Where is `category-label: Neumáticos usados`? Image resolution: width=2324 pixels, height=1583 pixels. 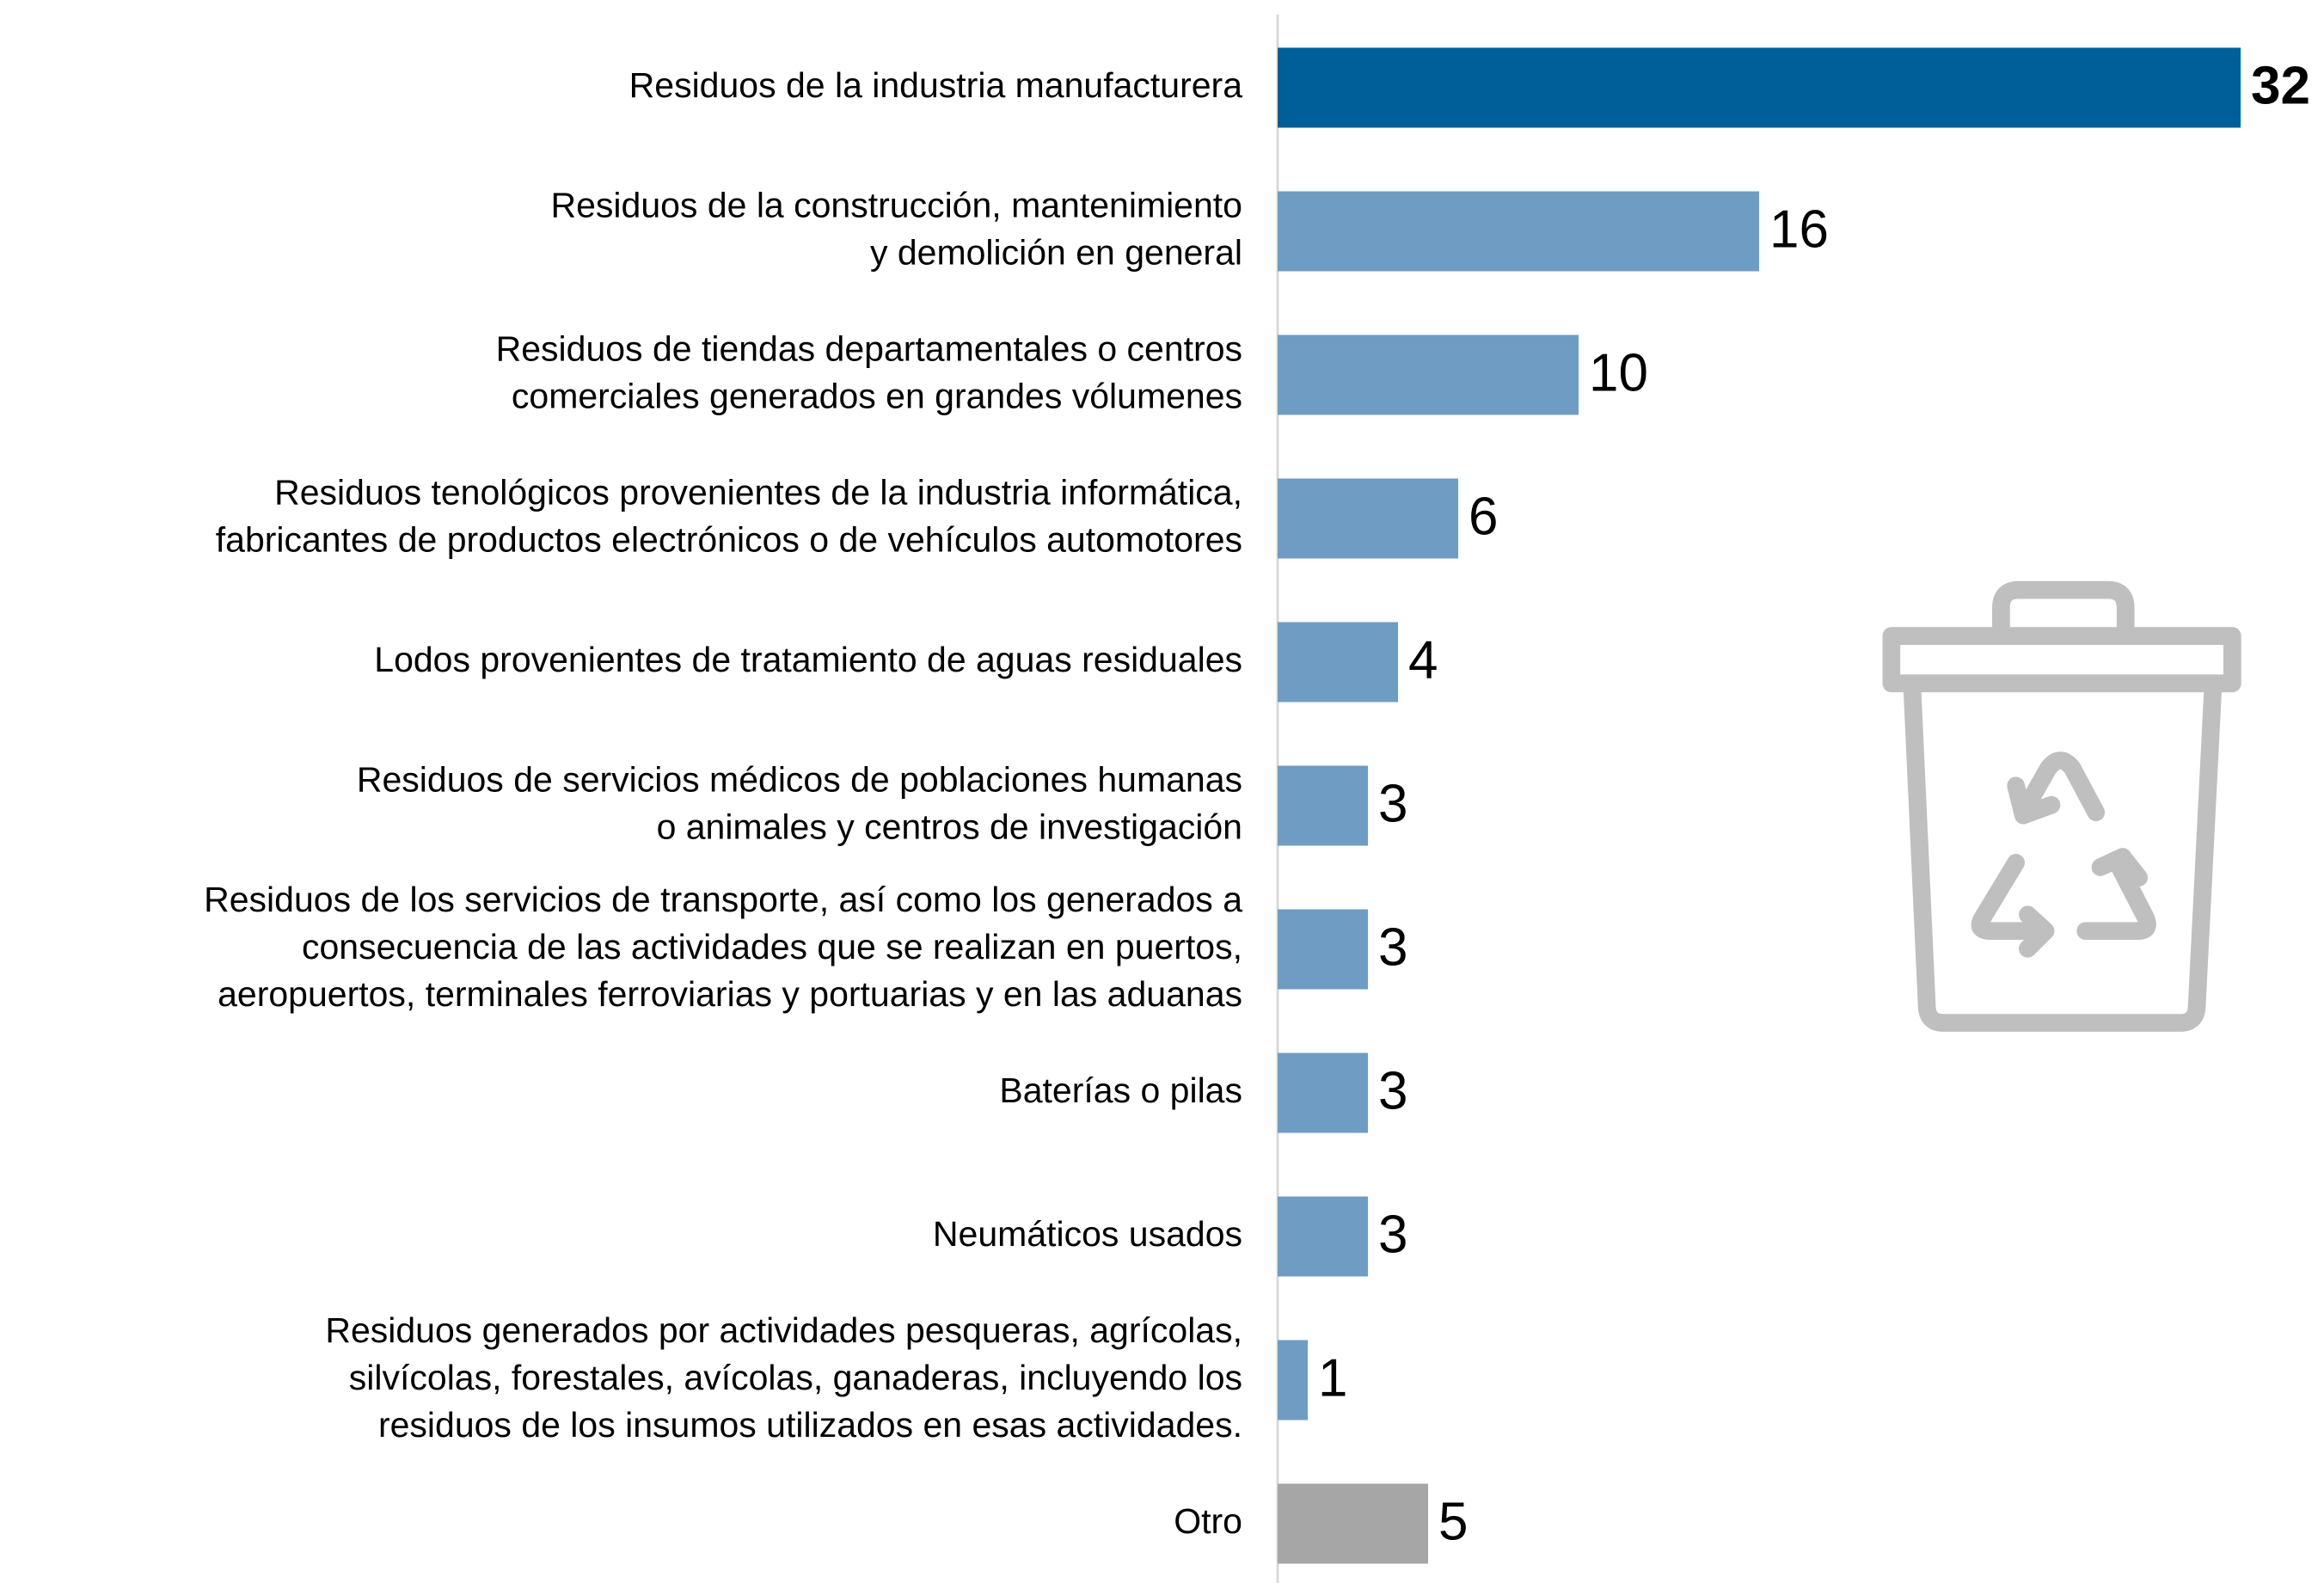 category-label: Neumáticos usados is located at coordinates (1087, 1234).